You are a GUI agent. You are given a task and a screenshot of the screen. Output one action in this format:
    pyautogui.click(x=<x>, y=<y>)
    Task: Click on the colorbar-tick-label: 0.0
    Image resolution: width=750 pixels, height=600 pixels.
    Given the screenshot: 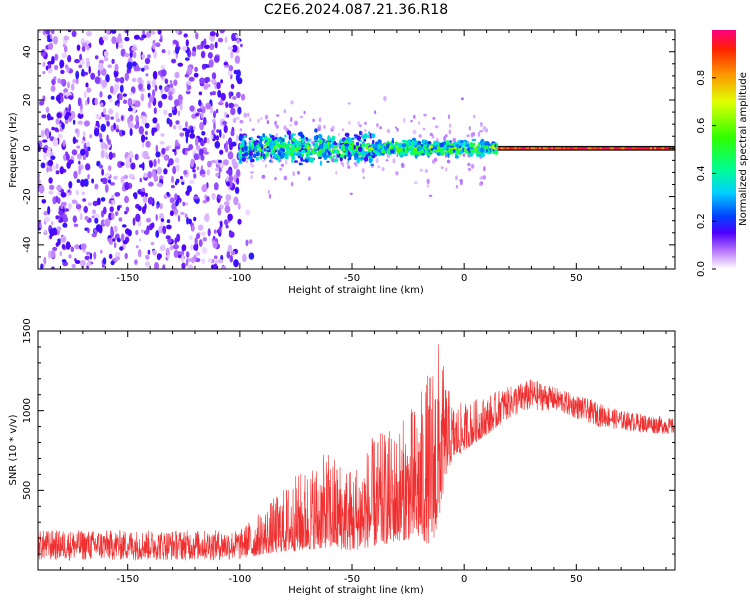 What is the action you would take?
    pyautogui.click(x=701, y=269)
    